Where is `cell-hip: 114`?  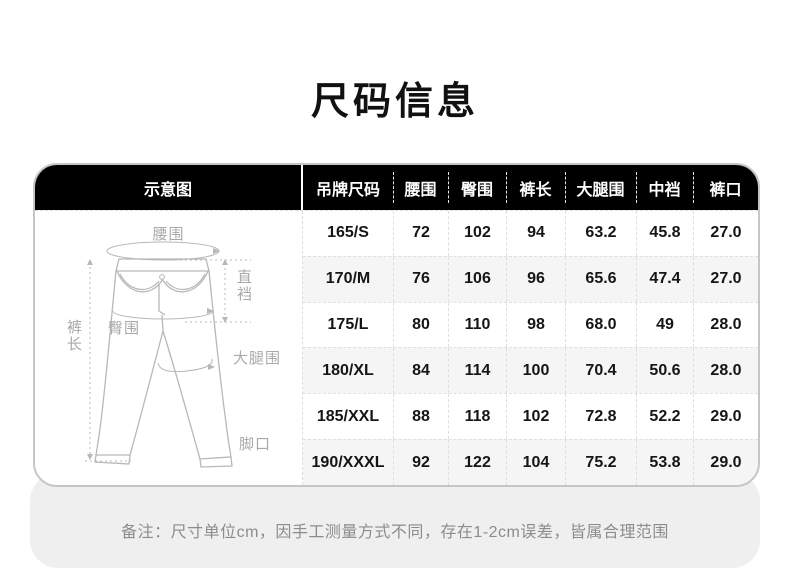 cell-hip: 114 is located at coordinates (477, 371).